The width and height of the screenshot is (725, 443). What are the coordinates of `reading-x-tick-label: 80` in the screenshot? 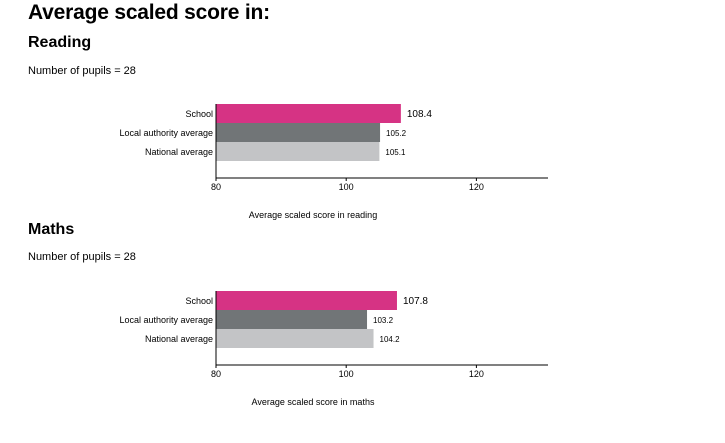 It's located at (216, 187).